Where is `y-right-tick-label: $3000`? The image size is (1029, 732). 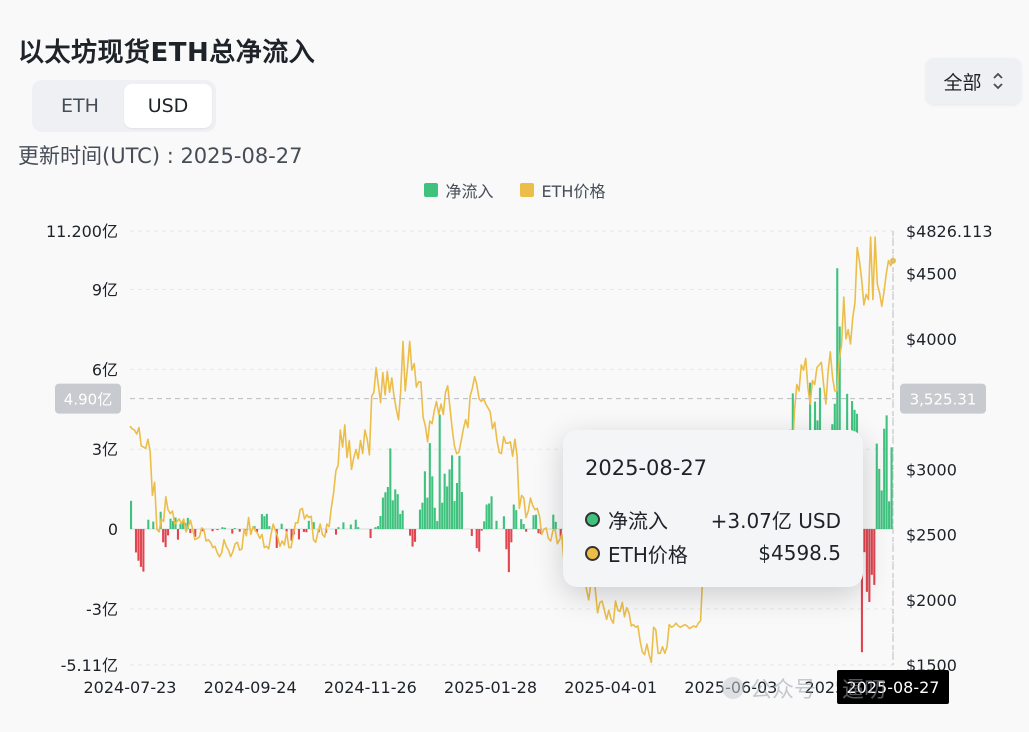 y-right-tick-label: $3000 is located at coordinates (931, 469).